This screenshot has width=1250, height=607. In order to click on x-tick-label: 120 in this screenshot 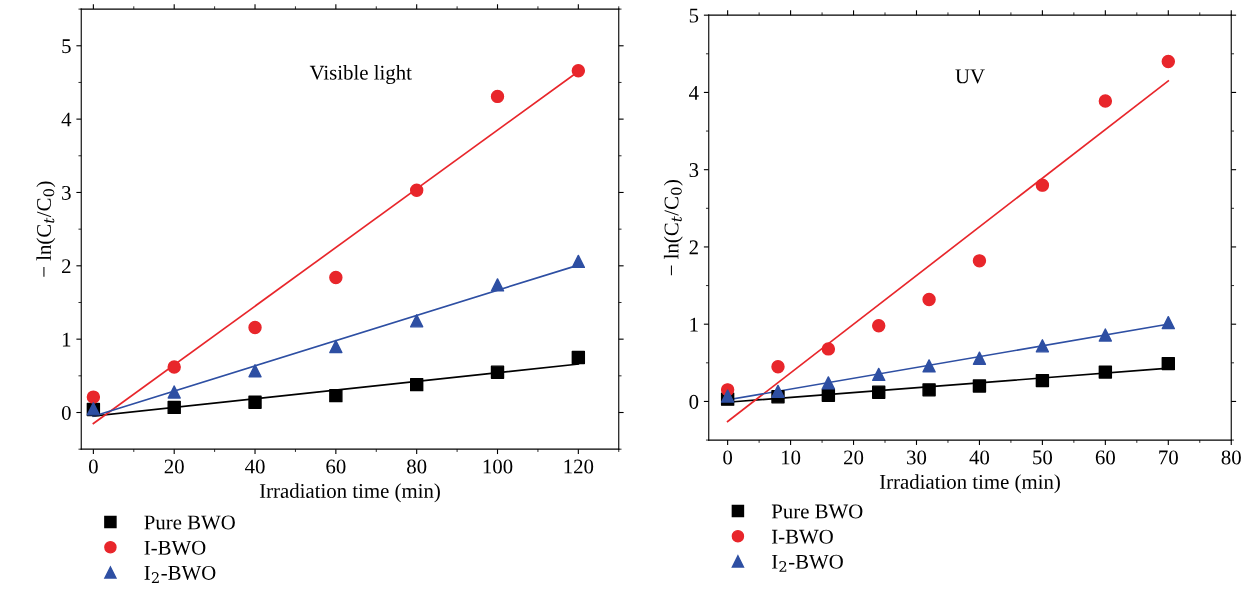, I will do `click(579, 466)`.